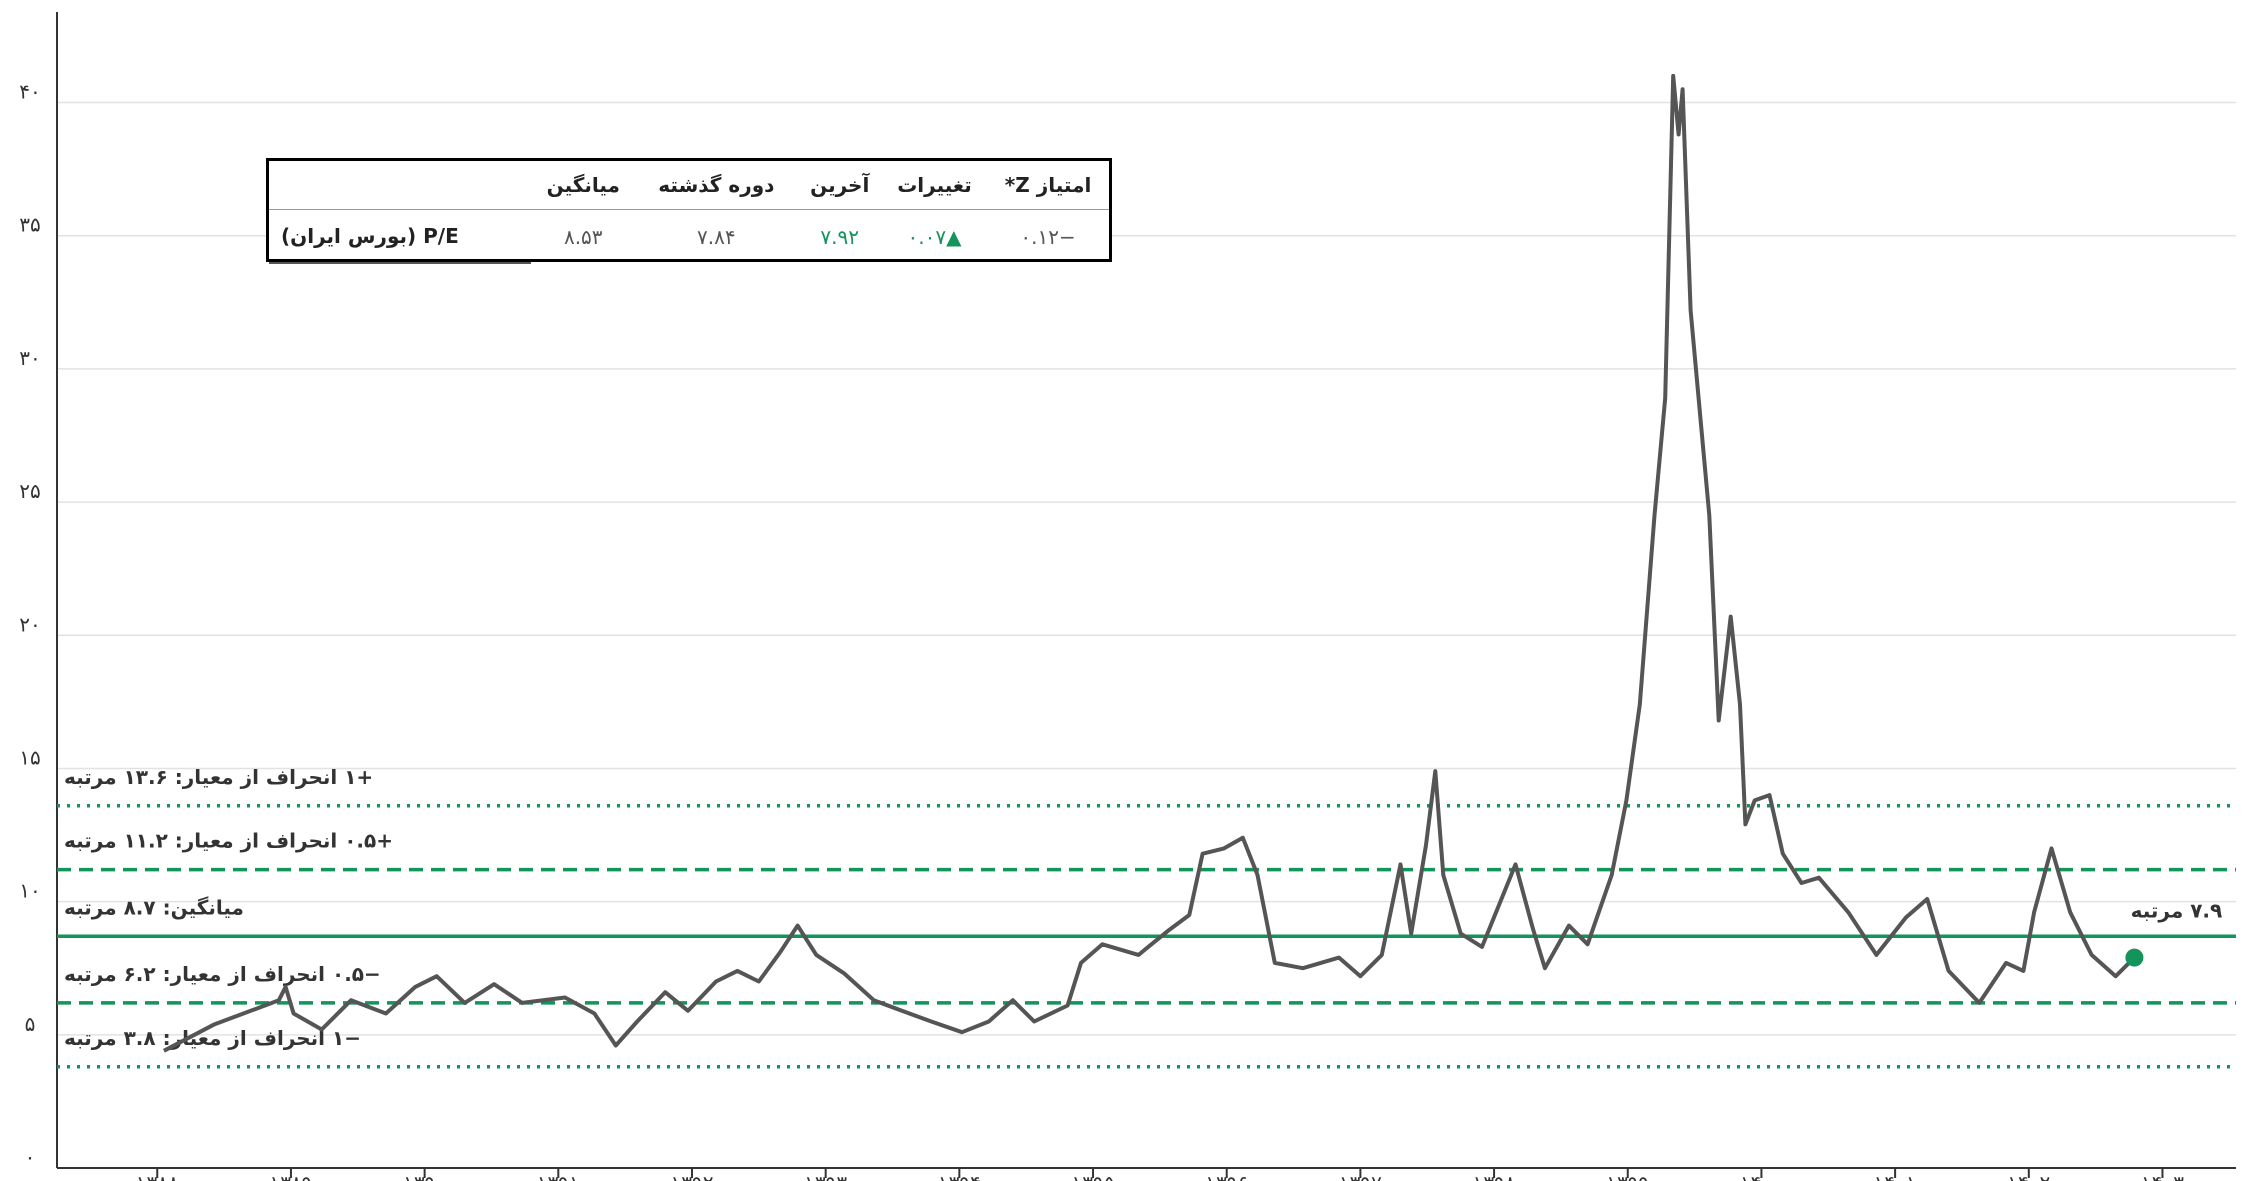  What do you see at coordinates (840, 185) in the screenshot?
I see `header: آخرین` at bounding box center [840, 185].